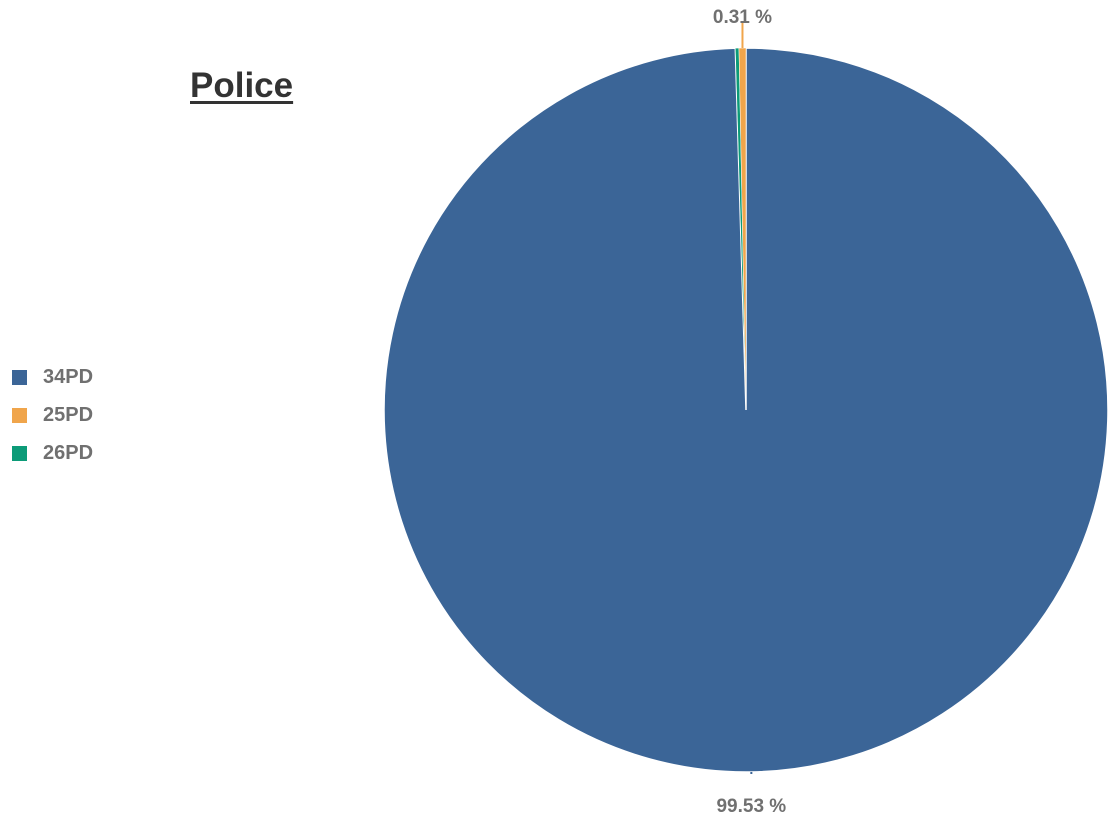 This screenshot has width=1114, height=819. What do you see at coordinates (68, 376) in the screenshot?
I see `legend-label-34pd: 34PD` at bounding box center [68, 376].